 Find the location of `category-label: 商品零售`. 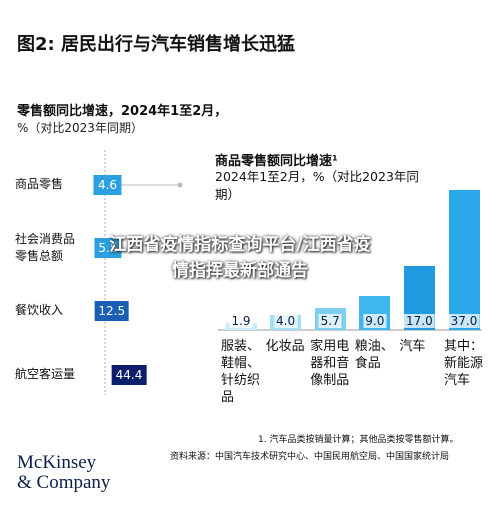

category-label: 商品零售 is located at coordinates (39, 184).